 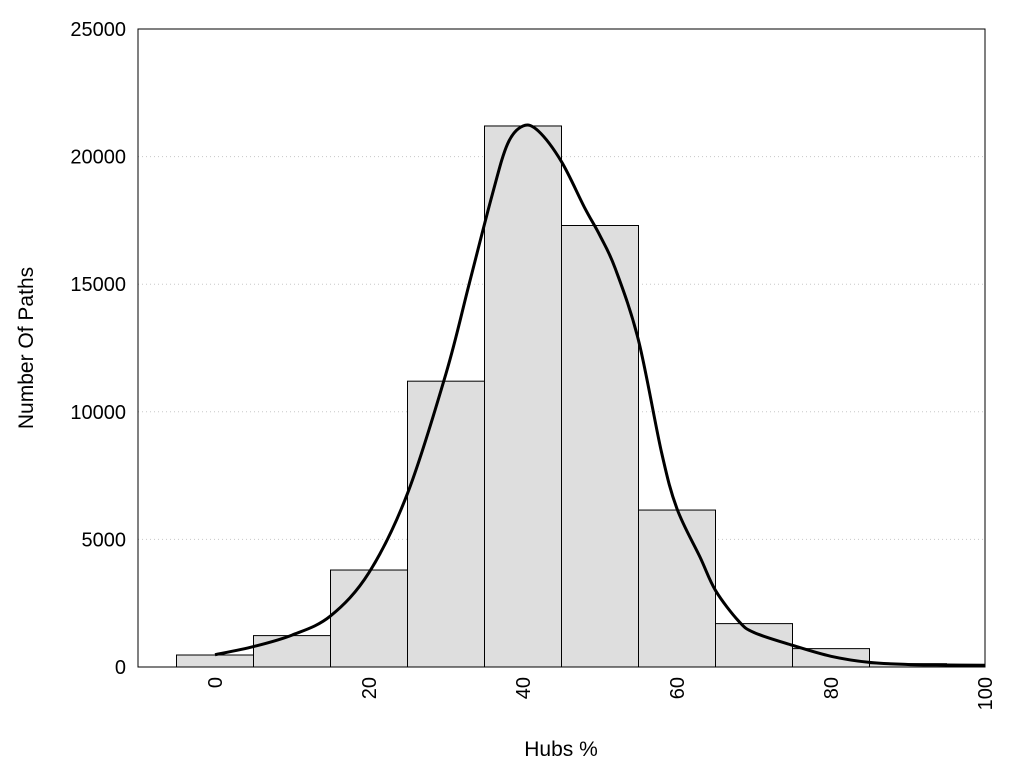 I want to click on x-tick-label: 40, so click(x=524, y=688).